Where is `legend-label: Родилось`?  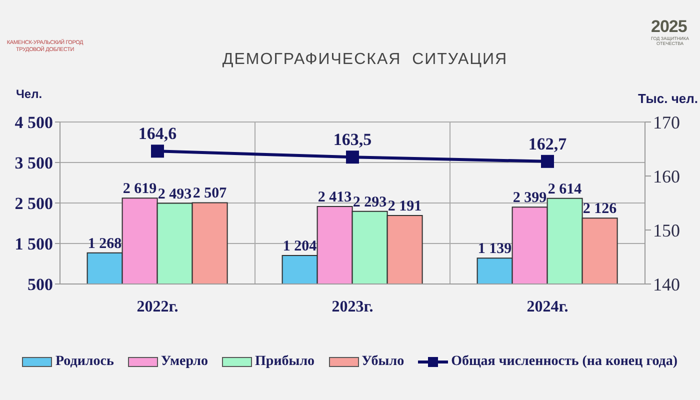 legend-label: Родилось is located at coordinates (84, 362).